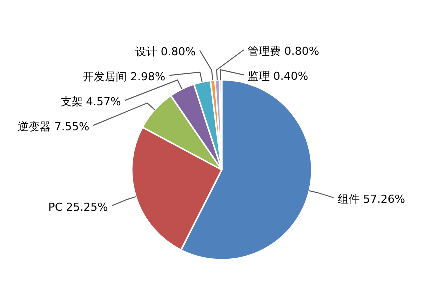 The image size is (433, 303). Describe the element at coordinates (78, 207) in the screenshot. I see `slice-label: PC 25.25%` at that location.